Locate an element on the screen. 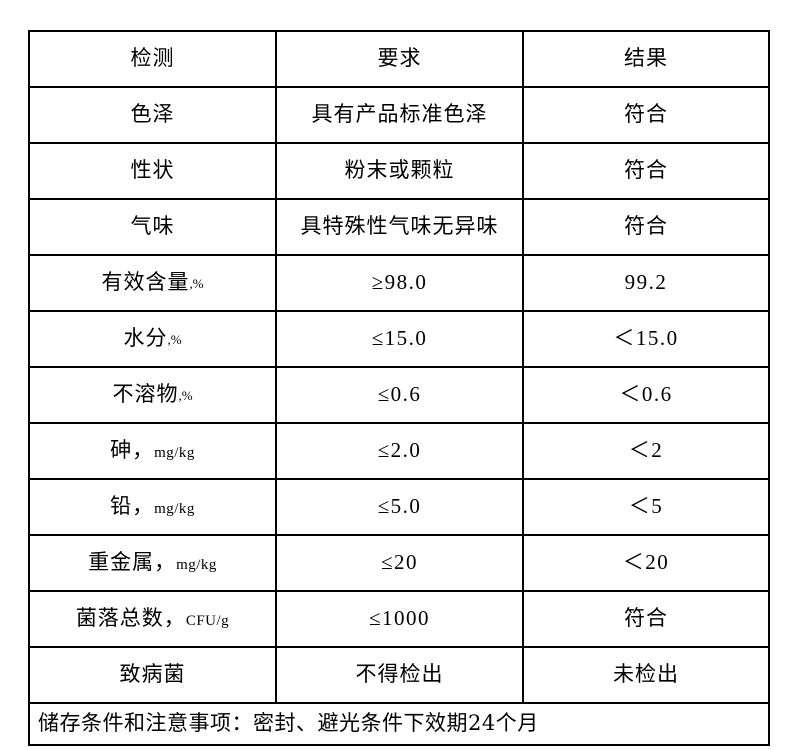 The width and height of the screenshot is (800, 750). item-name: 不溶物 is located at coordinates (145, 394).